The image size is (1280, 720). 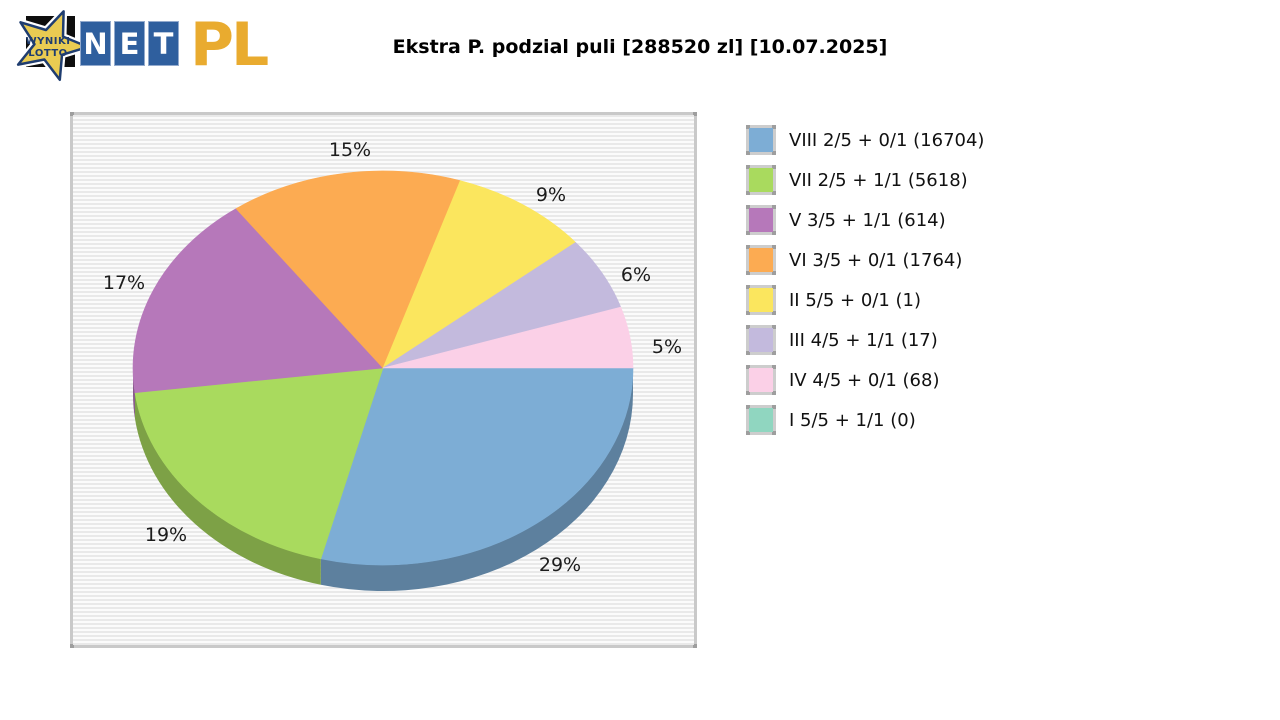 I want to click on legend-label: VII 2/5 + 1/1 (5618), so click(x=878, y=180).